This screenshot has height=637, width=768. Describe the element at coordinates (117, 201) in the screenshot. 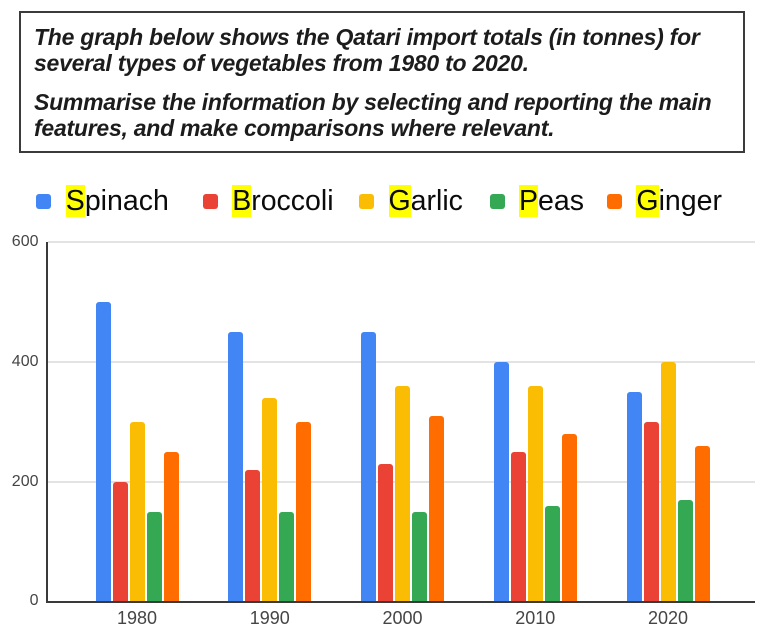

I see `legend-label-spinach: Spinach` at that location.